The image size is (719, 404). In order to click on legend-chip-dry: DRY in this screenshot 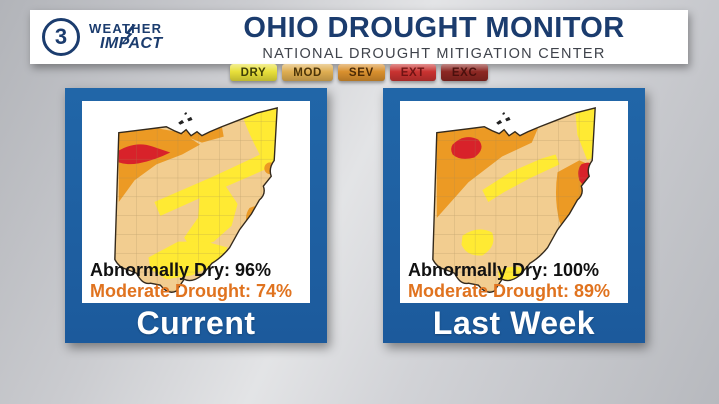, I will do `click(253, 72)`.